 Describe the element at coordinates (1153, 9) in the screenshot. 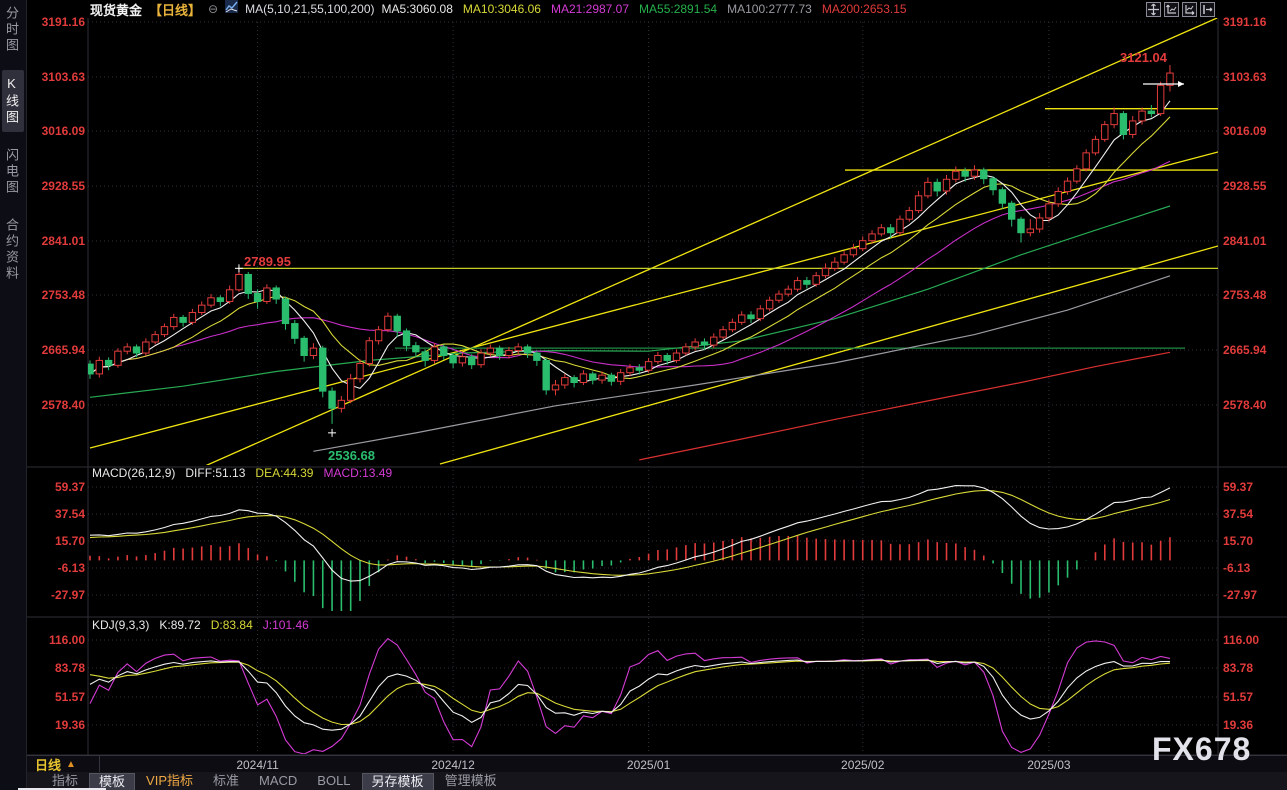

I see `move-icon` at that location.